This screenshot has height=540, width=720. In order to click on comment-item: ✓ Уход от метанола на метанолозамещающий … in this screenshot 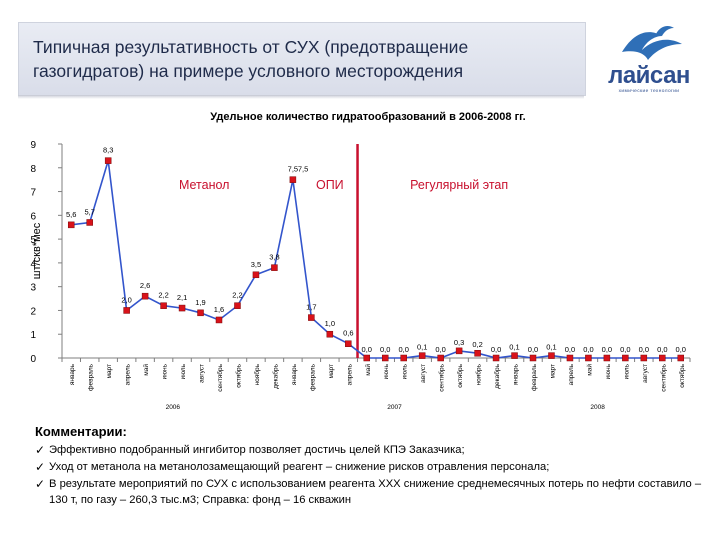, I will do `click(375, 467)`.